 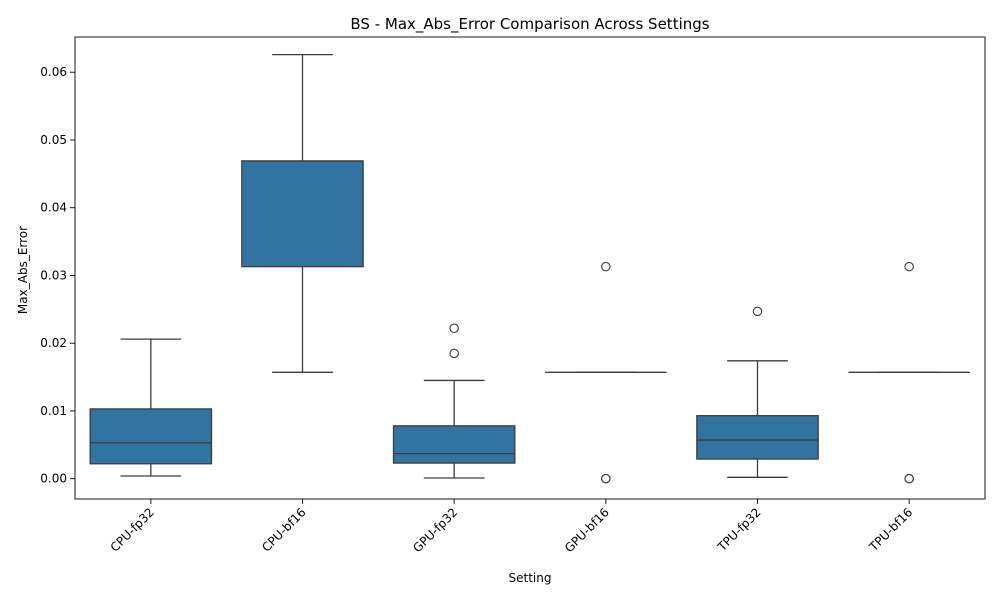 I want to click on box-cpu-bf16, so click(x=302, y=214).